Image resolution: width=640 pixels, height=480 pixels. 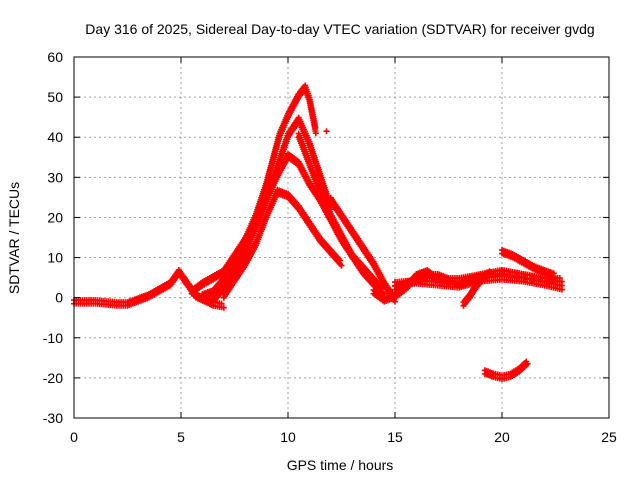 What do you see at coordinates (59, 298) in the screenshot?
I see `y-tick-label: 0` at bounding box center [59, 298].